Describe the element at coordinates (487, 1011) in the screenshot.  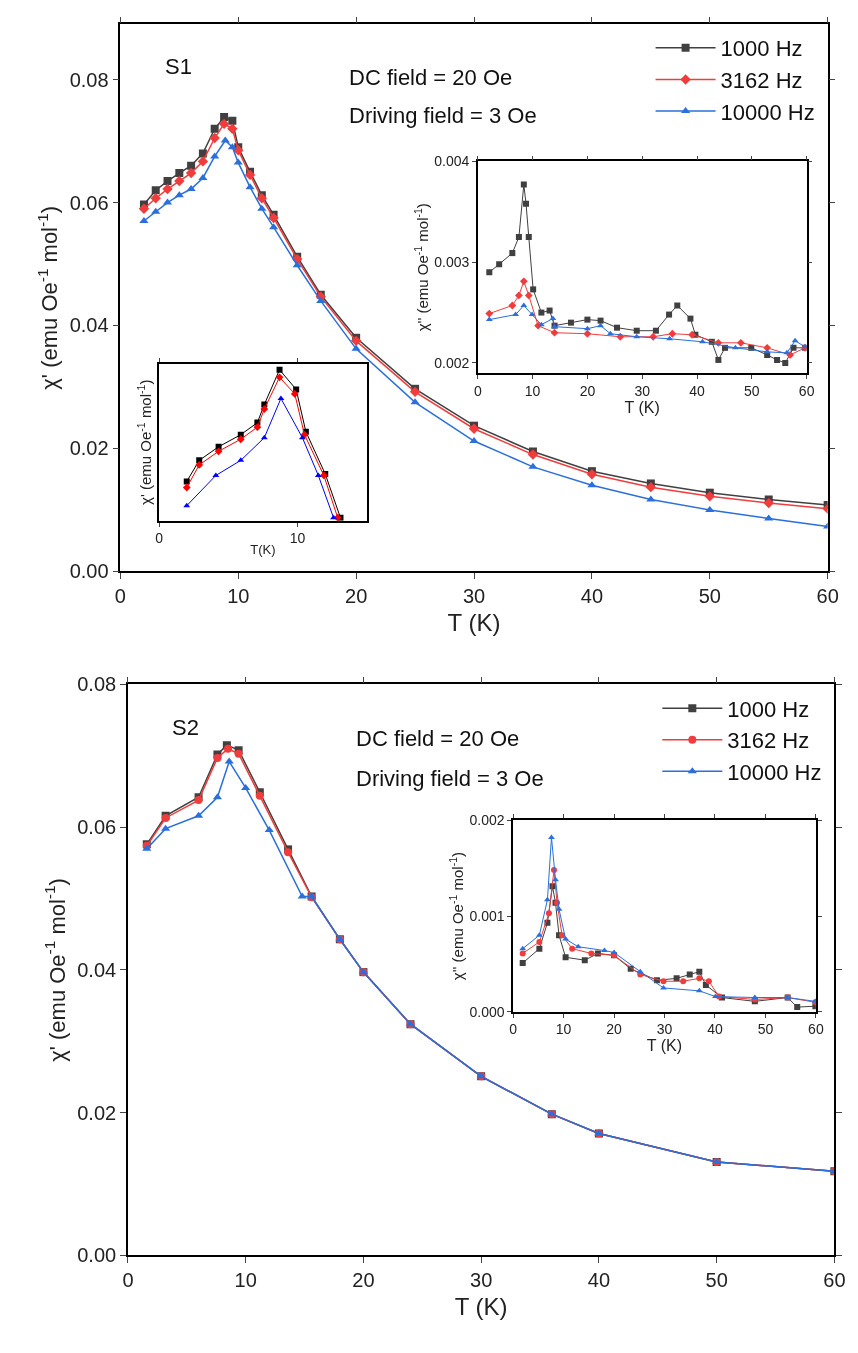
I see `y-tick-label: 0.000` at that location.